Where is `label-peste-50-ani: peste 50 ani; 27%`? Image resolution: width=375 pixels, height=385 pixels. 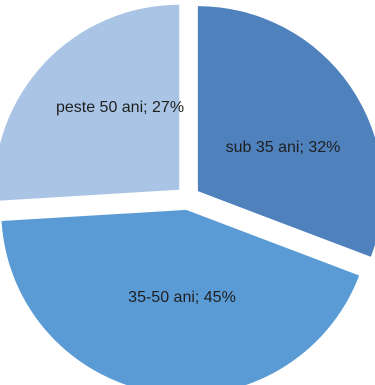 label-peste-50-ani: peste 50 ani; 27% is located at coordinates (120, 107).